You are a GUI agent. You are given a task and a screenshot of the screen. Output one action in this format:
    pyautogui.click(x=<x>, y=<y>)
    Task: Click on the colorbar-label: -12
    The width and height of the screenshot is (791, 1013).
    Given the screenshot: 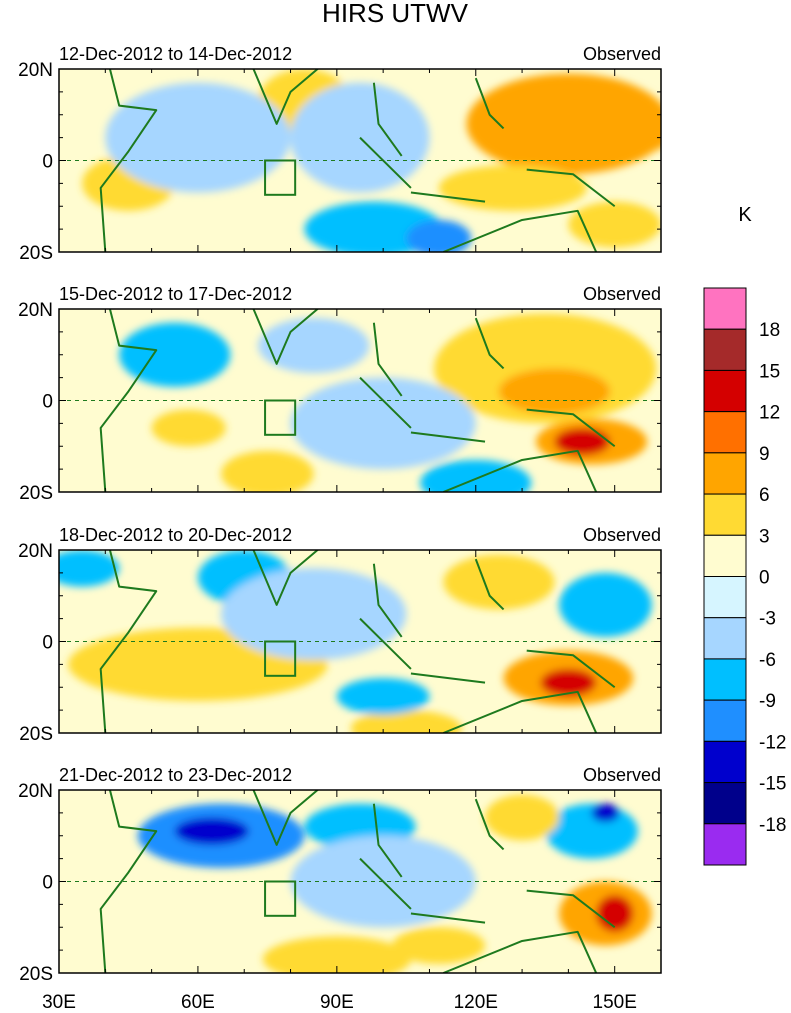 What is the action you would take?
    pyautogui.click(x=772, y=742)
    